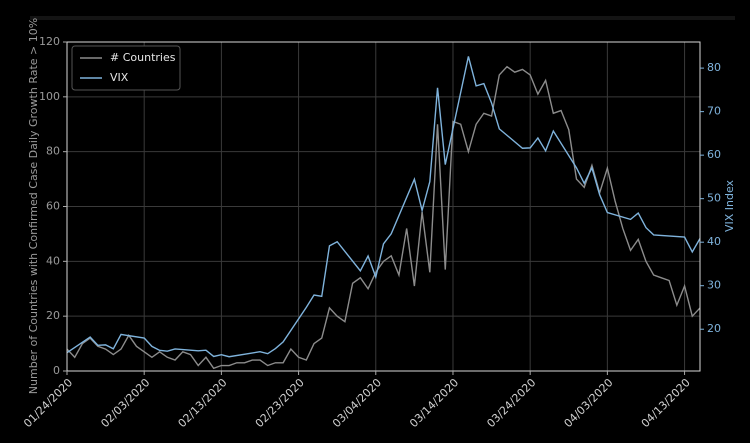 The height and width of the screenshot is (443, 750). Describe the element at coordinates (56, 370) in the screenshot. I see `y-tick-label: 0` at that location.